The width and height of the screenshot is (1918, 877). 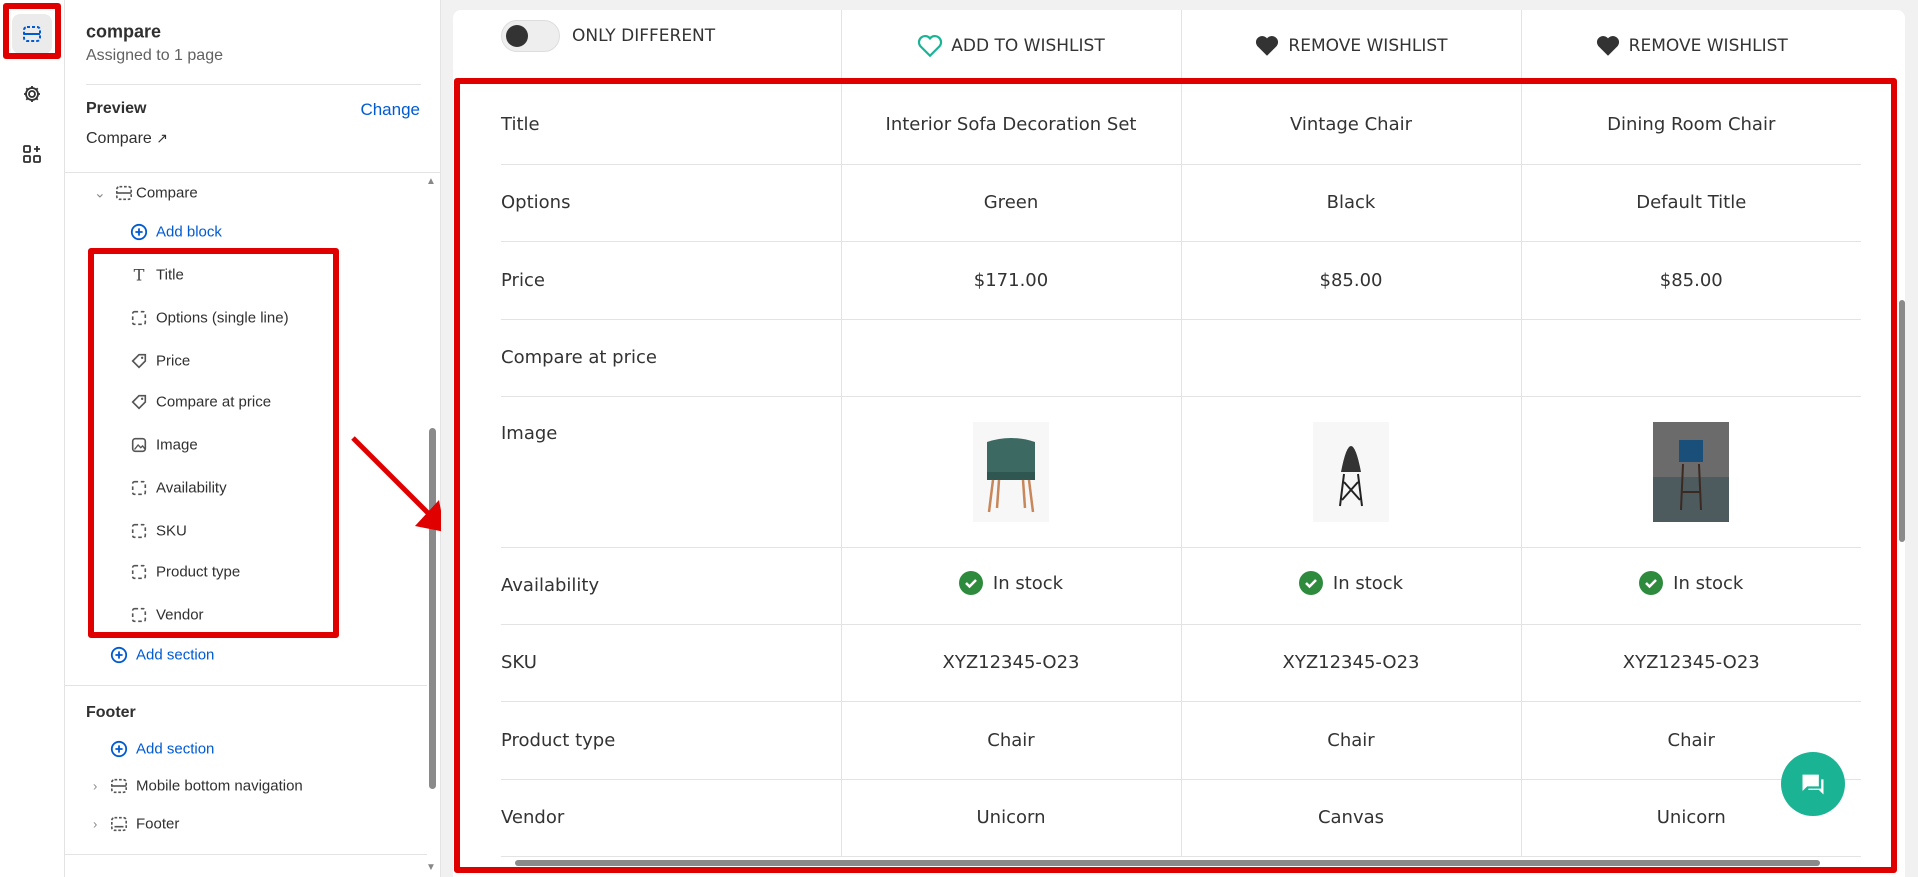 What do you see at coordinates (139, 445) in the screenshot?
I see `image-icon` at bounding box center [139, 445].